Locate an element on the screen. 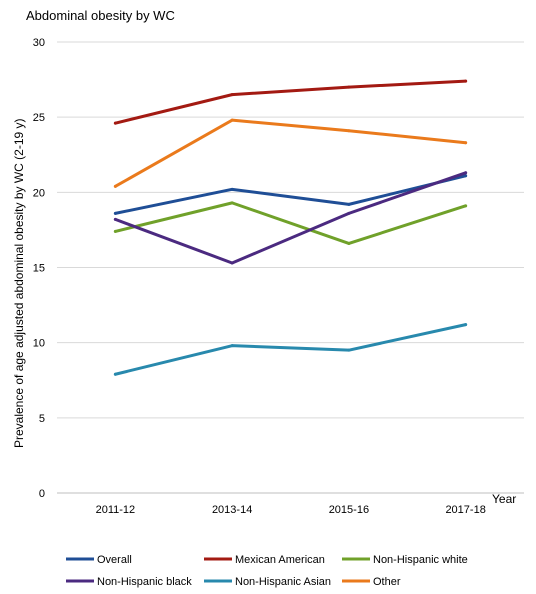 This screenshot has height=594, width=536. legend-label: Other is located at coordinates (387, 582).